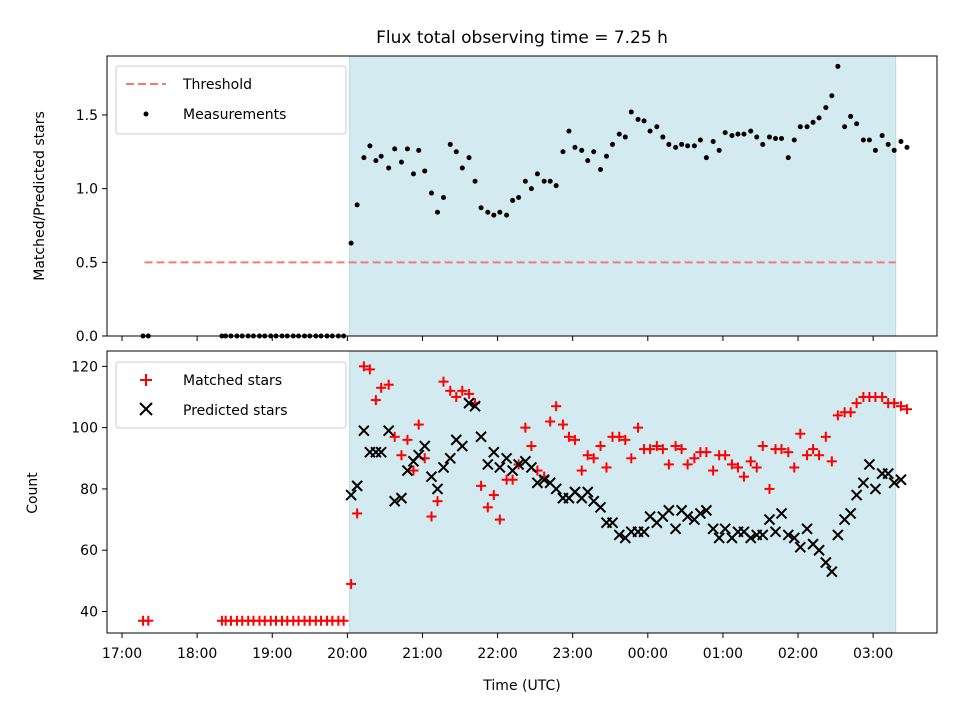 The width and height of the screenshot is (960, 720). What do you see at coordinates (146, 380) in the screenshot?
I see `matched-legend-swatch` at bounding box center [146, 380].